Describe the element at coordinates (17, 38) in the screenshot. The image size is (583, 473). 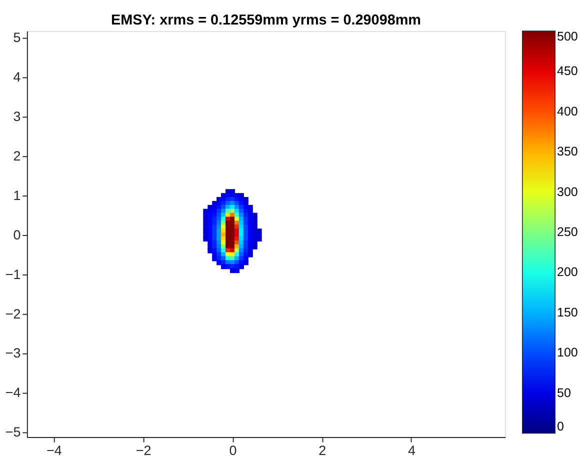
I see `y-tick-label: 5` at that location.